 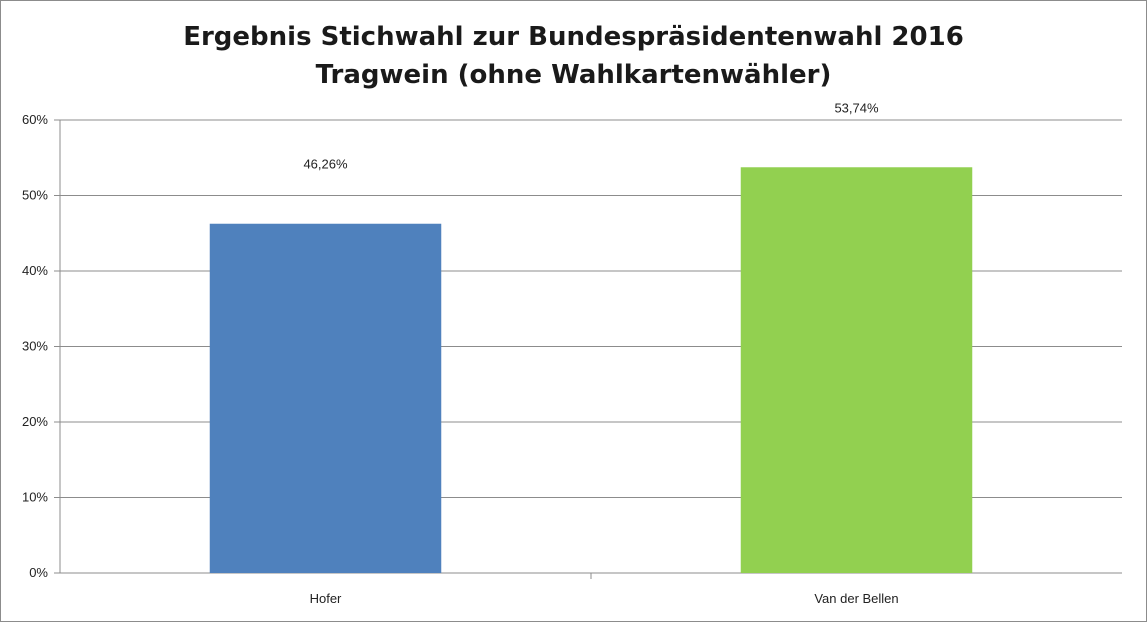 What do you see at coordinates (326, 598) in the screenshot?
I see `x-category-label: Hofer` at bounding box center [326, 598].